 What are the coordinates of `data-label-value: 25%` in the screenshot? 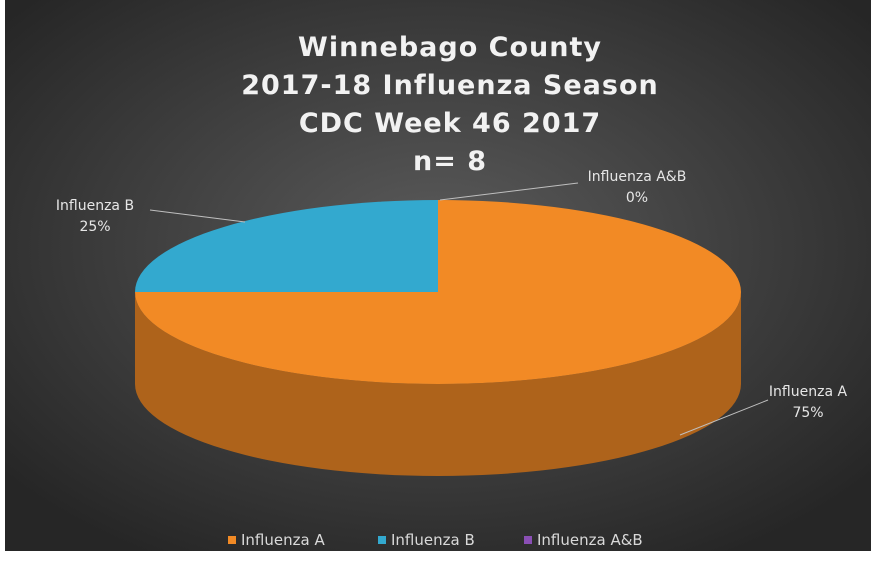 It's located at (94, 227).